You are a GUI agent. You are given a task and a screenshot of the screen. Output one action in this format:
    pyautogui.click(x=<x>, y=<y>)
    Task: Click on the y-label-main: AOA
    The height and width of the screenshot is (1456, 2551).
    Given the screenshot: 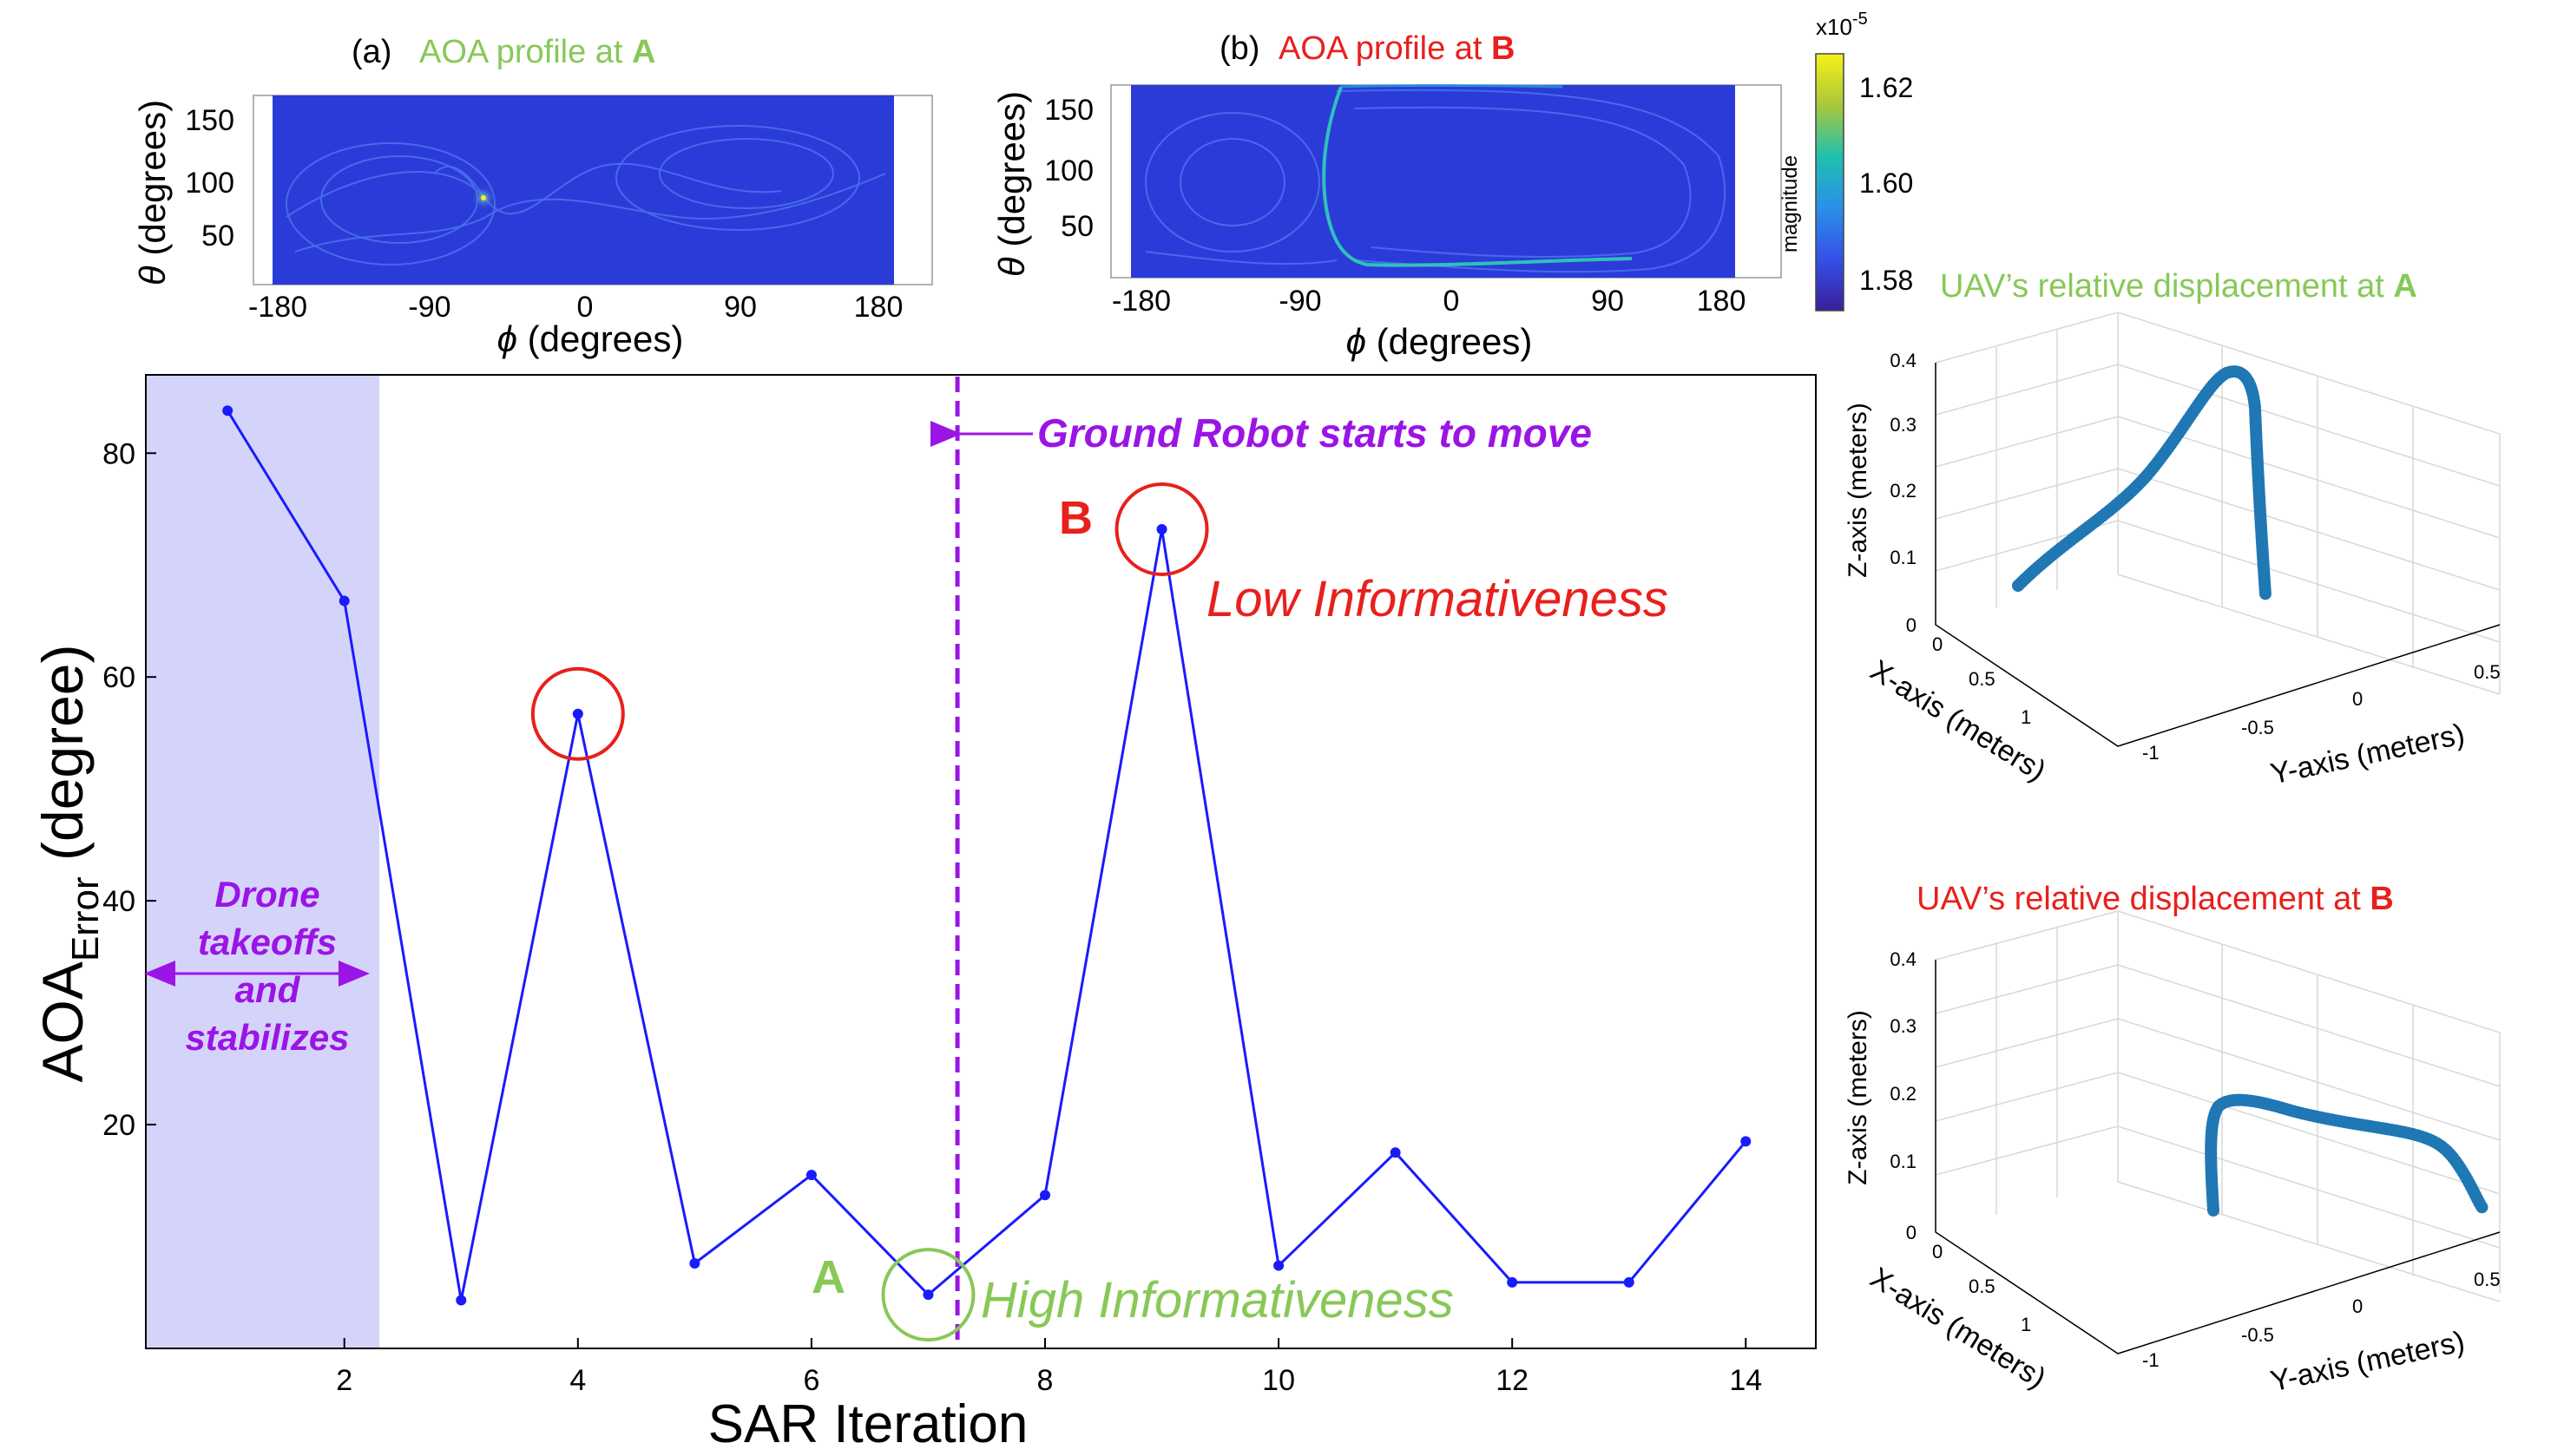 What is the action you would take?
    pyautogui.click(x=62, y=1021)
    